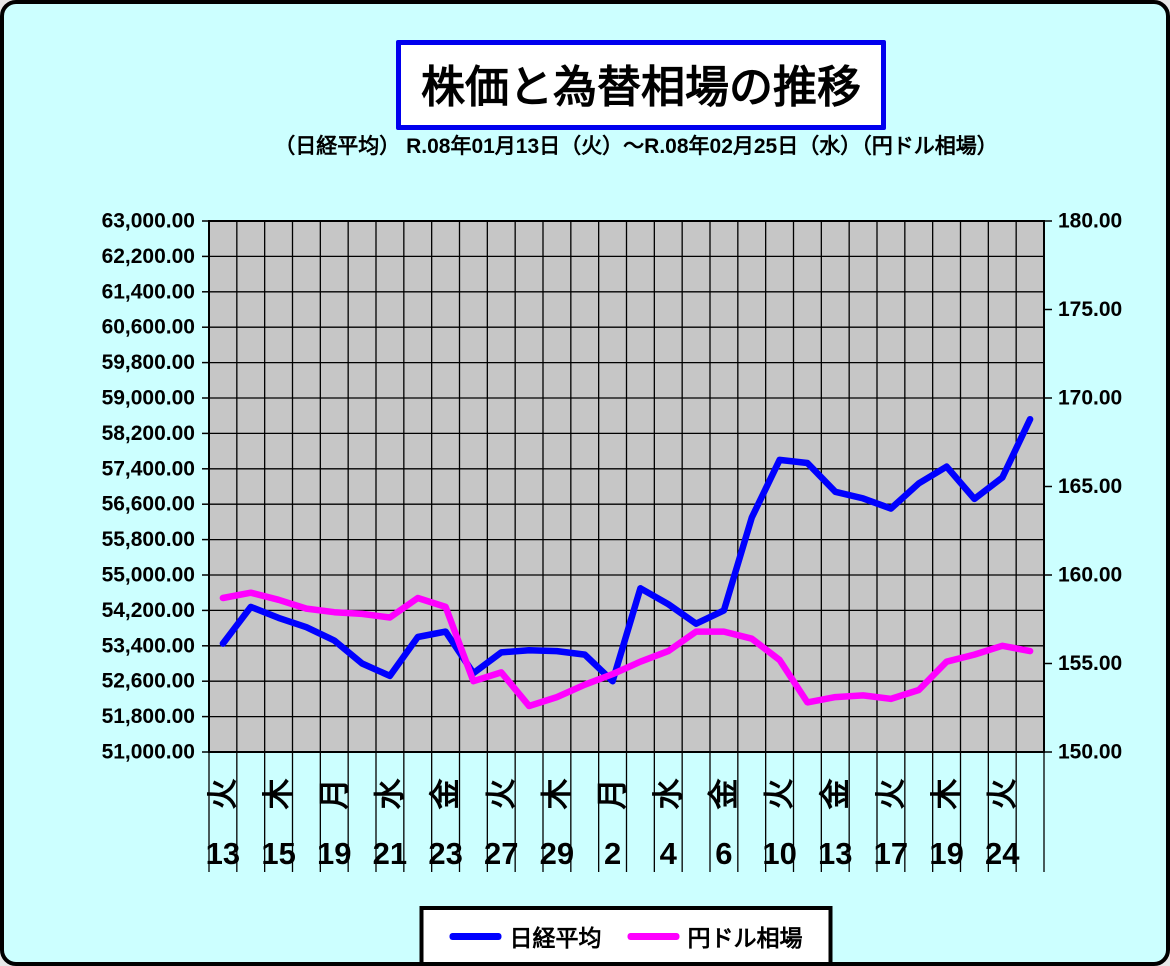 The width and height of the screenshot is (1170, 966). Describe the element at coordinates (555, 938) in the screenshot. I see `nikkei-legend-label: 日経平均` at that location.